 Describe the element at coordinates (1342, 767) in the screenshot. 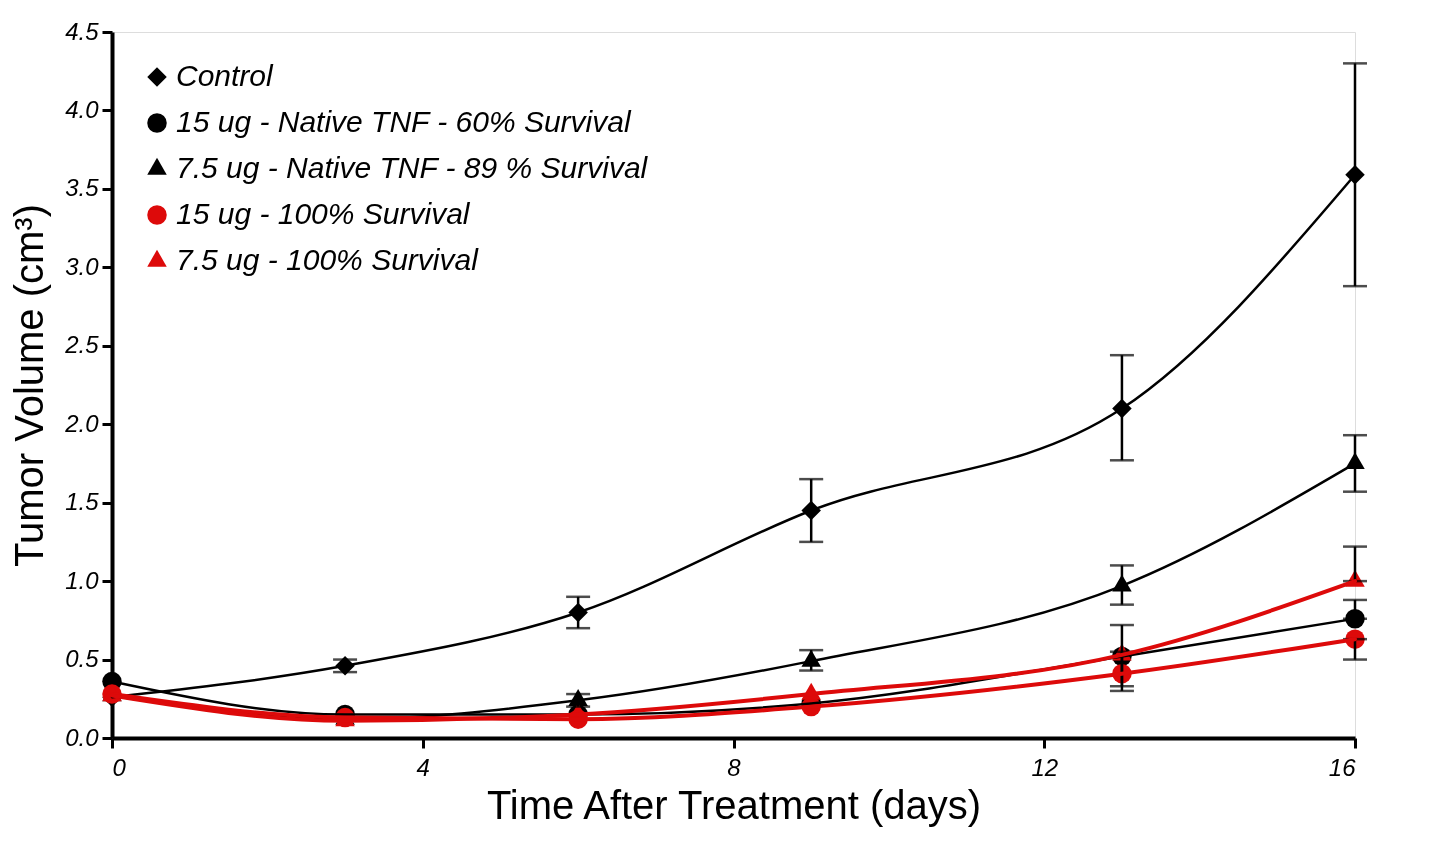

I see `x-tick-label: 16` at that location.